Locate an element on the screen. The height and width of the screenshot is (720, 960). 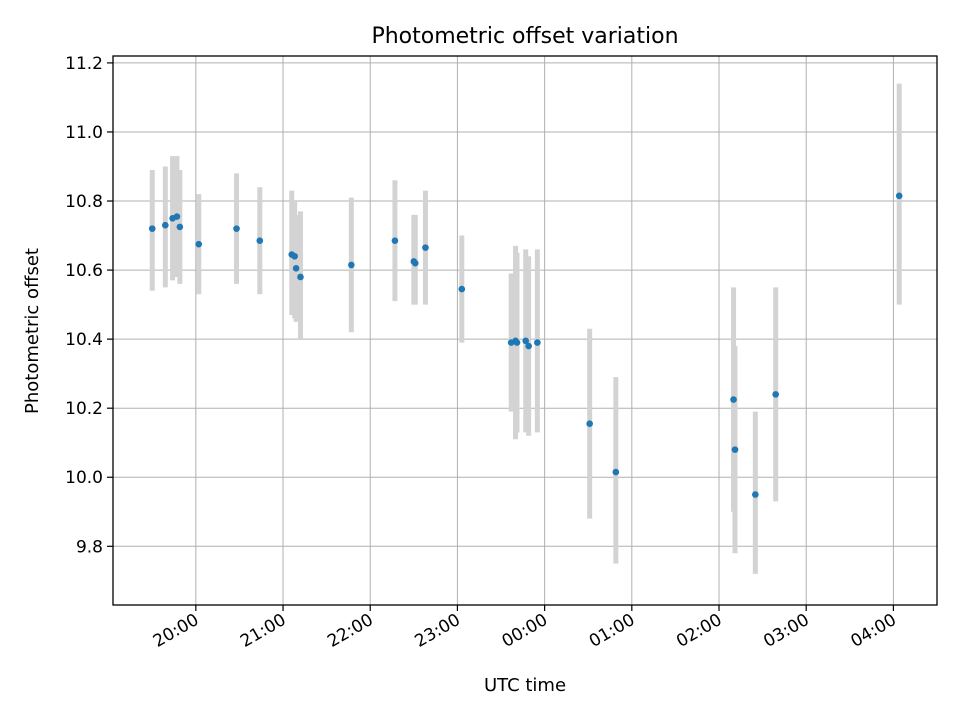
y-tick-label: 11.0 is located at coordinates (84, 133).